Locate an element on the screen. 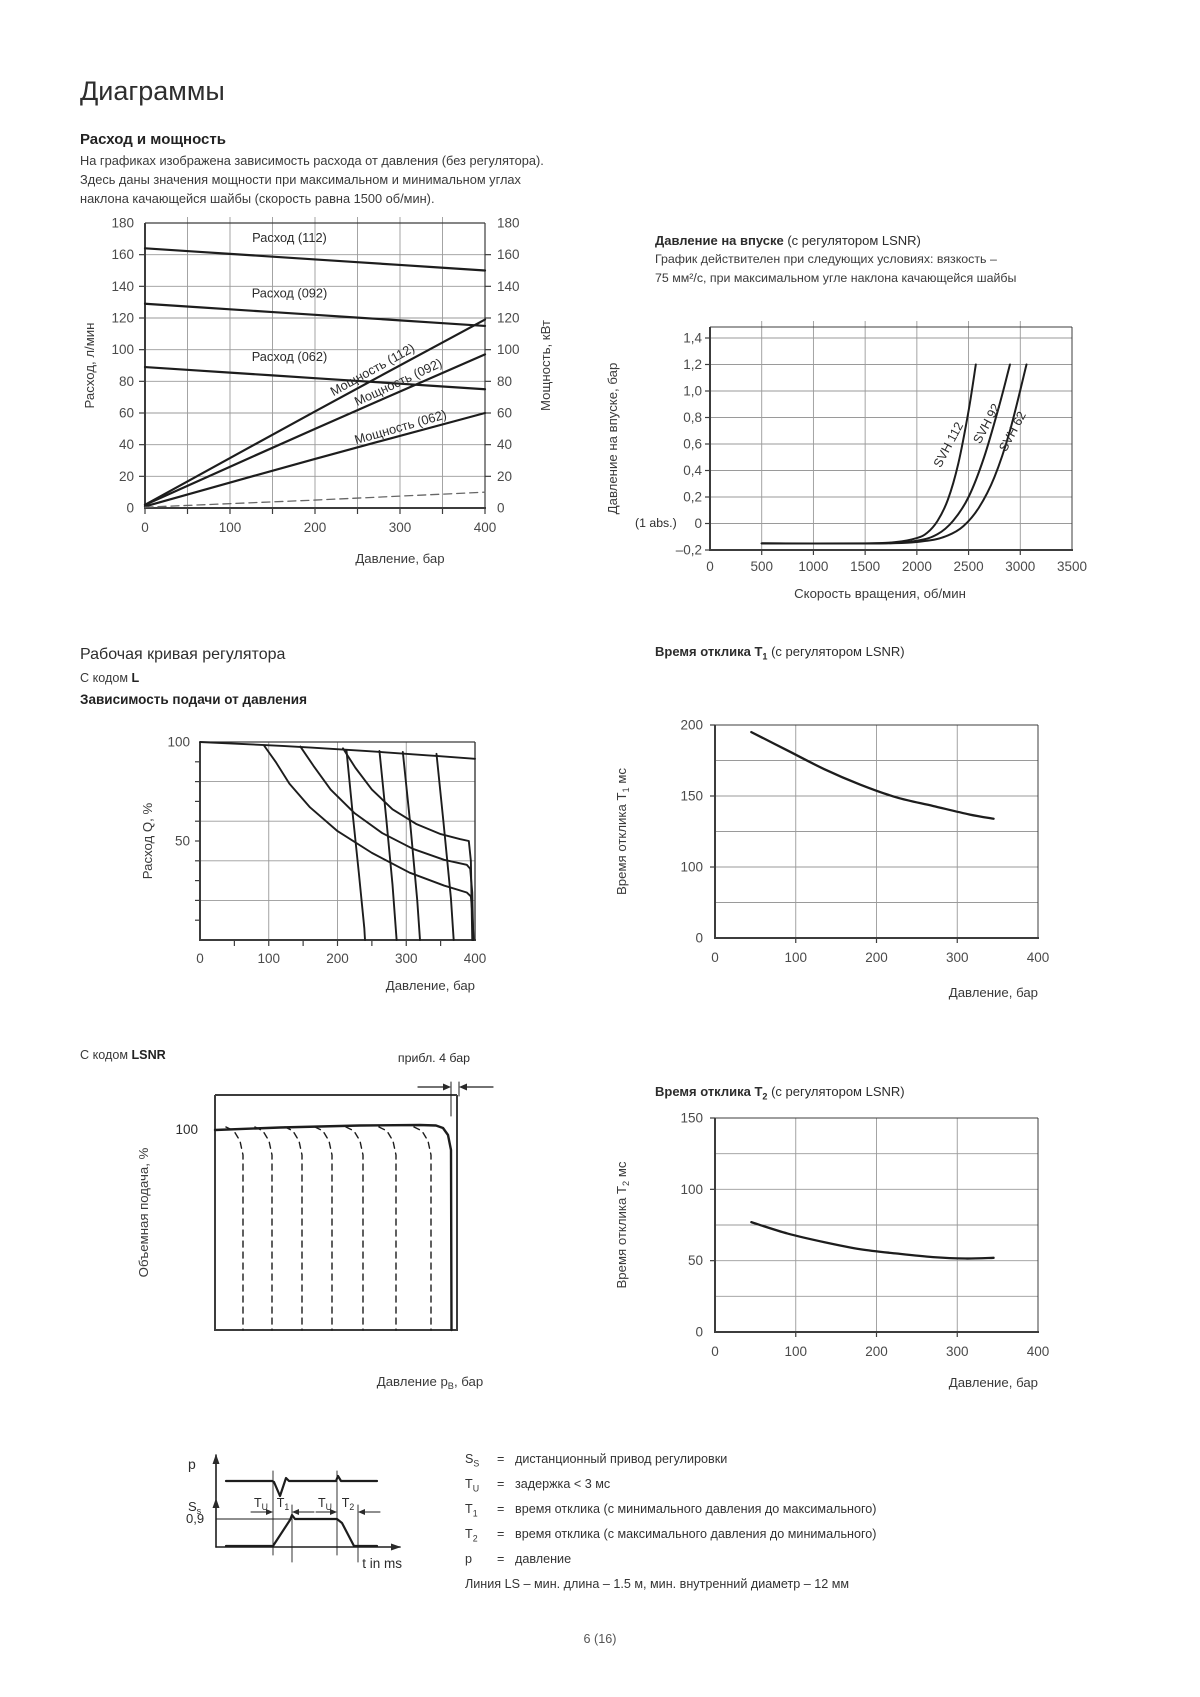  curve-label: 0,9 is located at coordinates (195, 1518).